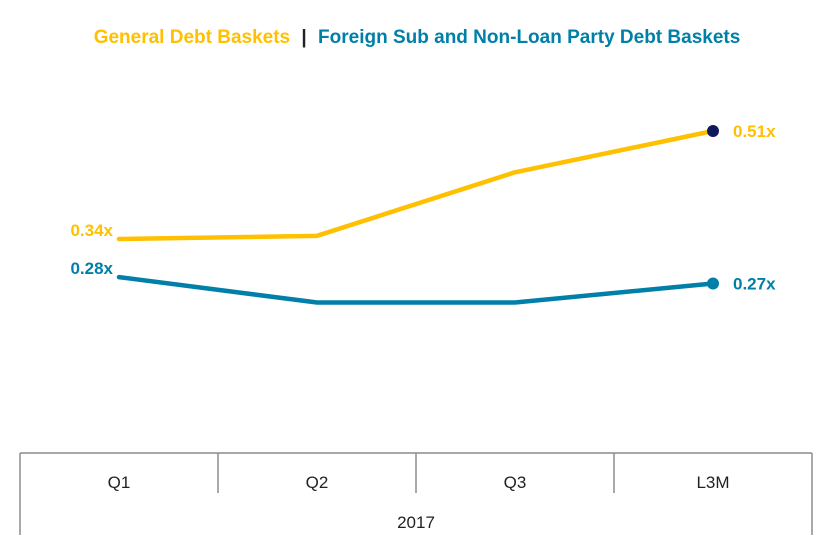 The width and height of the screenshot is (834, 557). Describe the element at coordinates (713, 131) in the screenshot. I see `series-1-end-point` at that location.